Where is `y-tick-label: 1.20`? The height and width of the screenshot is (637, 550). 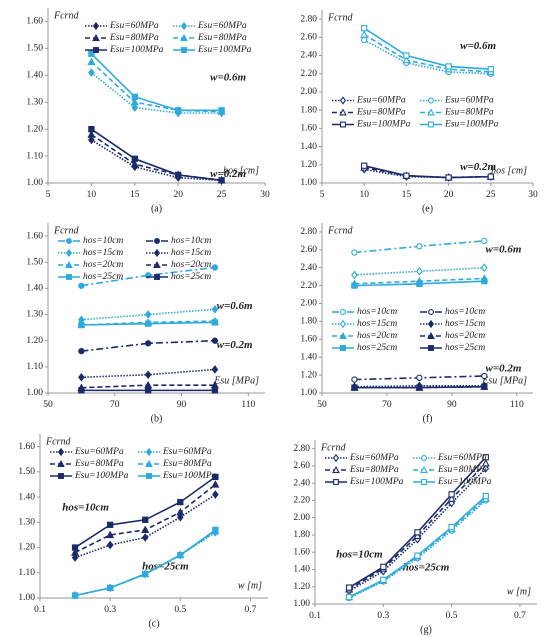
y-tick-label: 1.20 is located at coordinates (34, 341).